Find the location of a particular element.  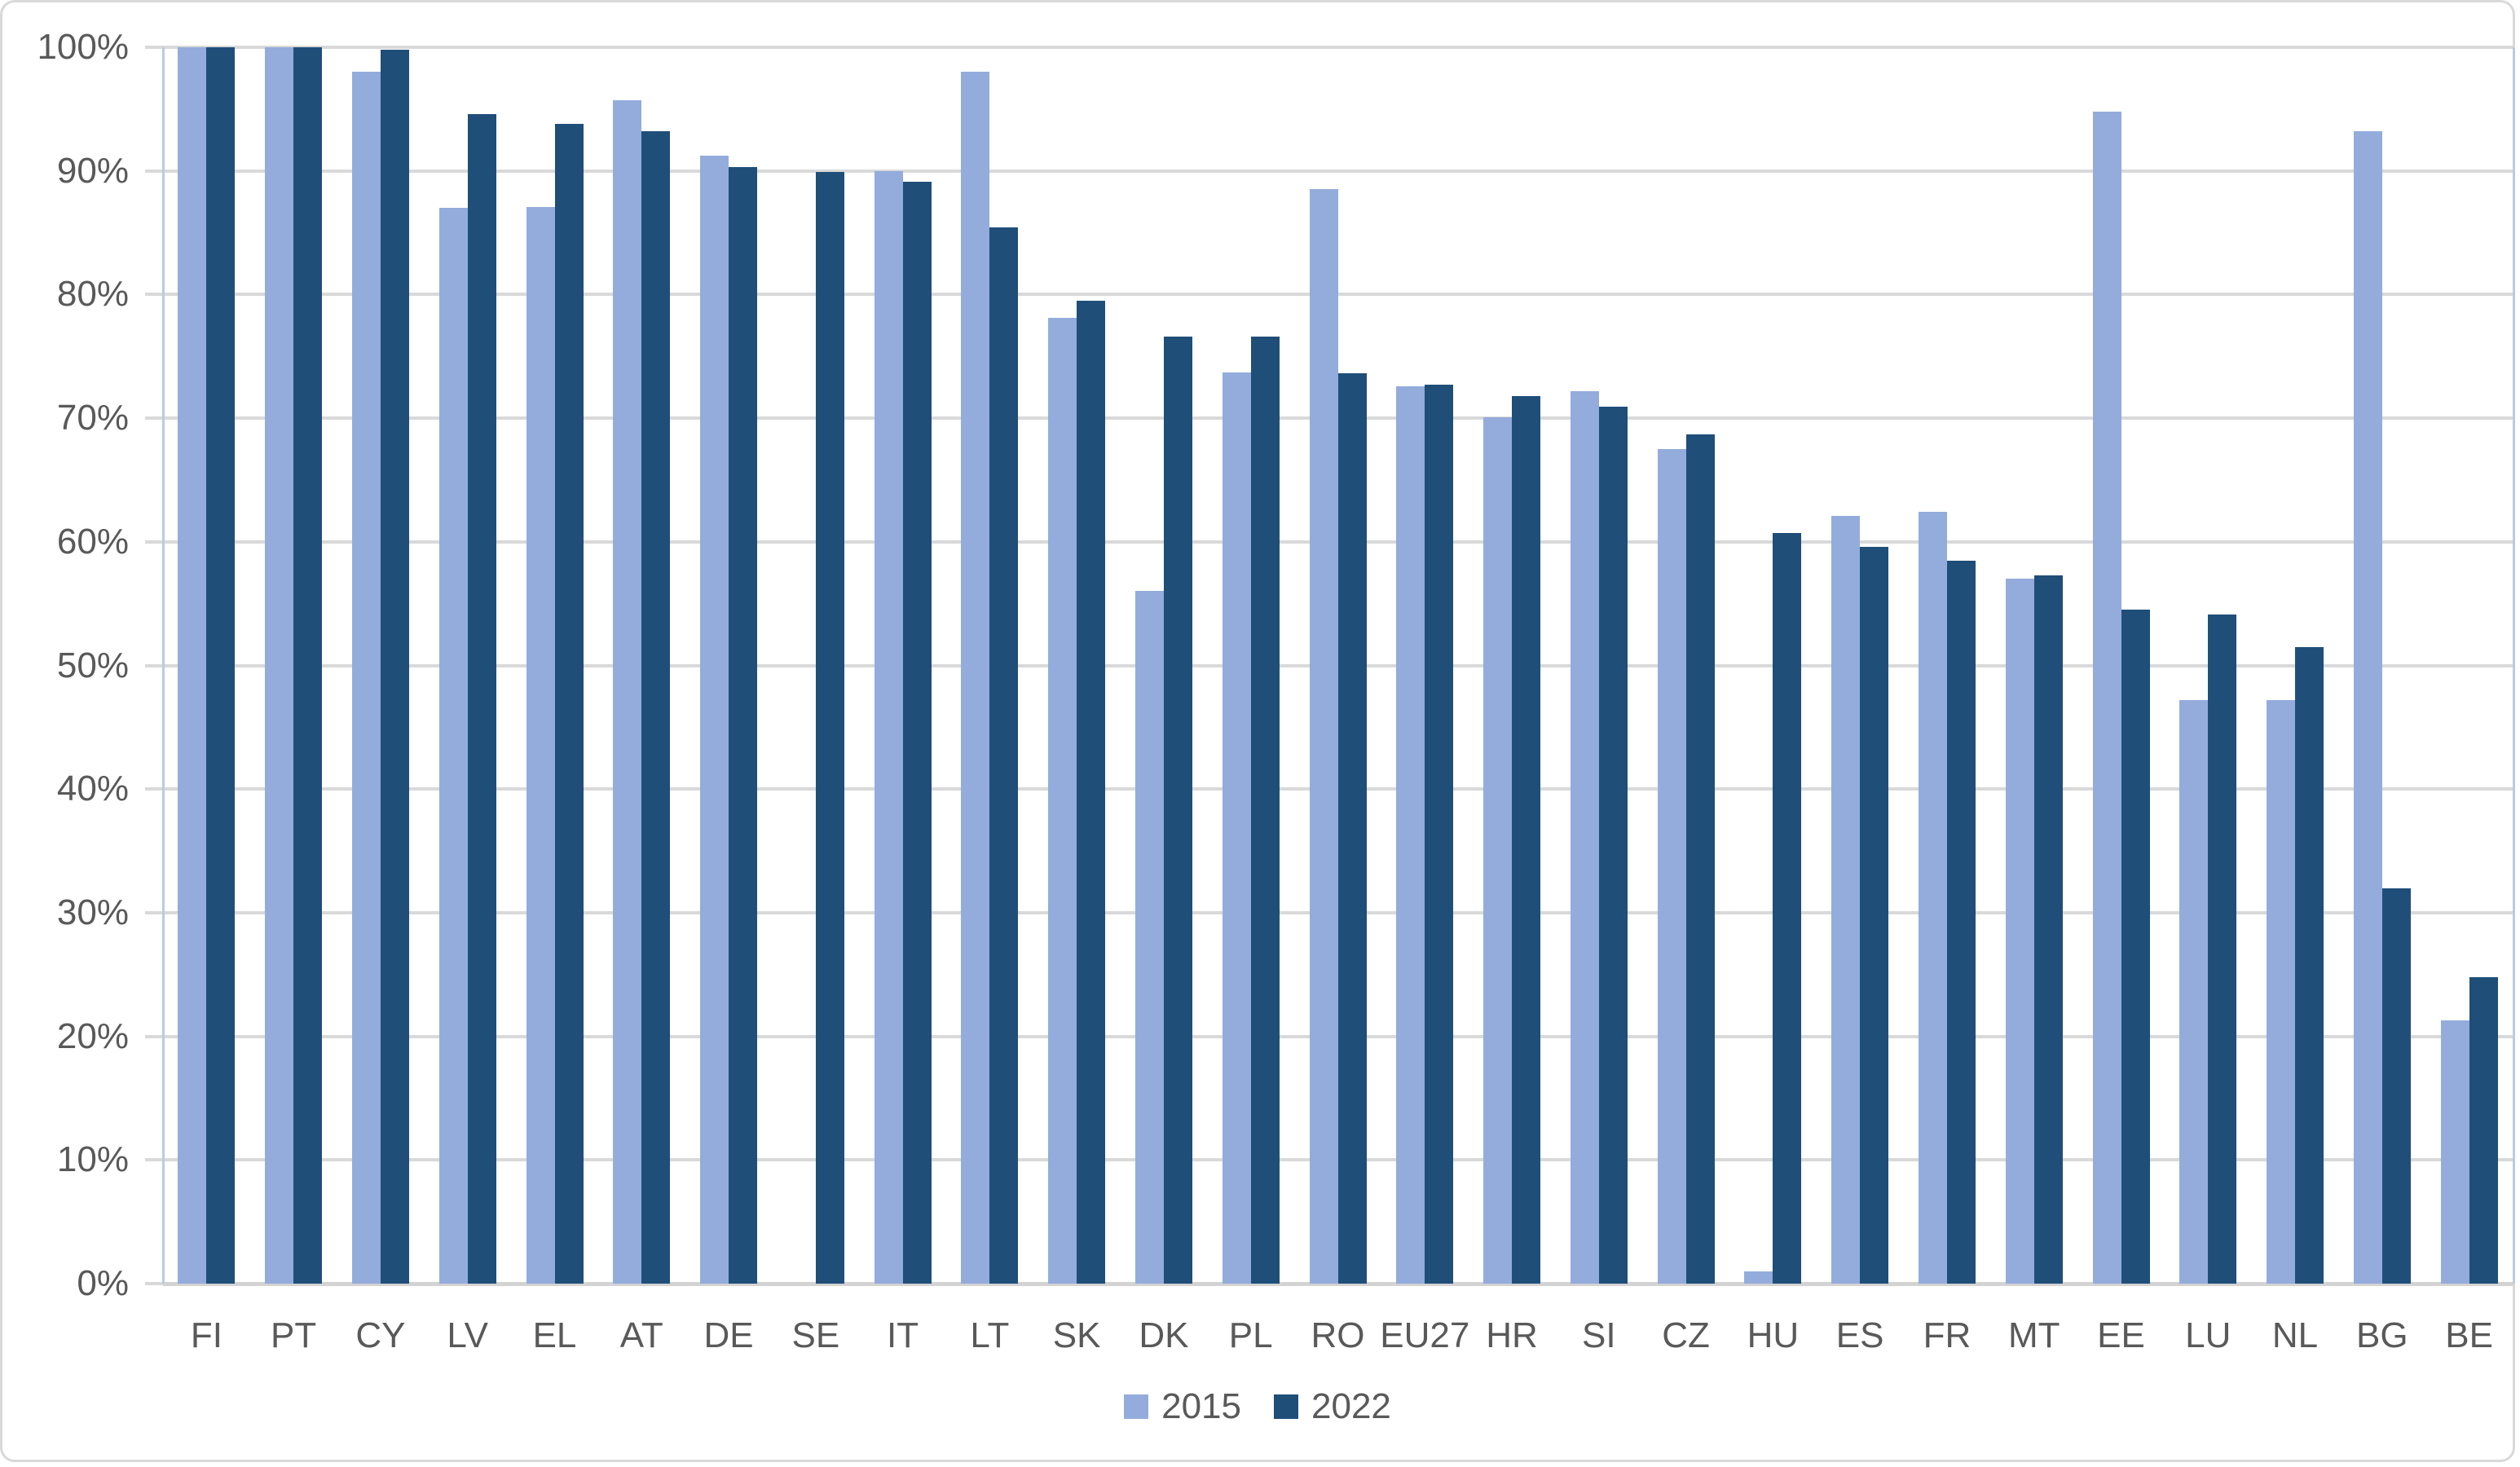

bar-2022-ES is located at coordinates (1875, 915).